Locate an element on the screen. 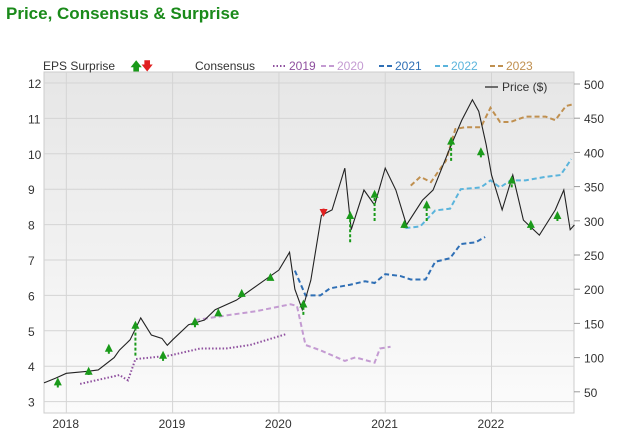  y-right-tick-label: 300 is located at coordinates (594, 222).